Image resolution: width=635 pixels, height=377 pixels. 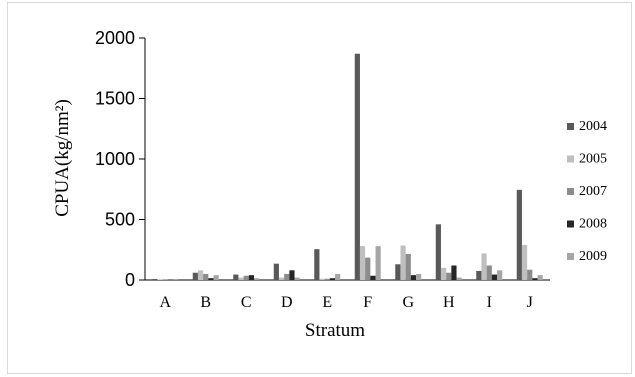 I want to click on y-tick-label: 500, so click(x=120, y=220).